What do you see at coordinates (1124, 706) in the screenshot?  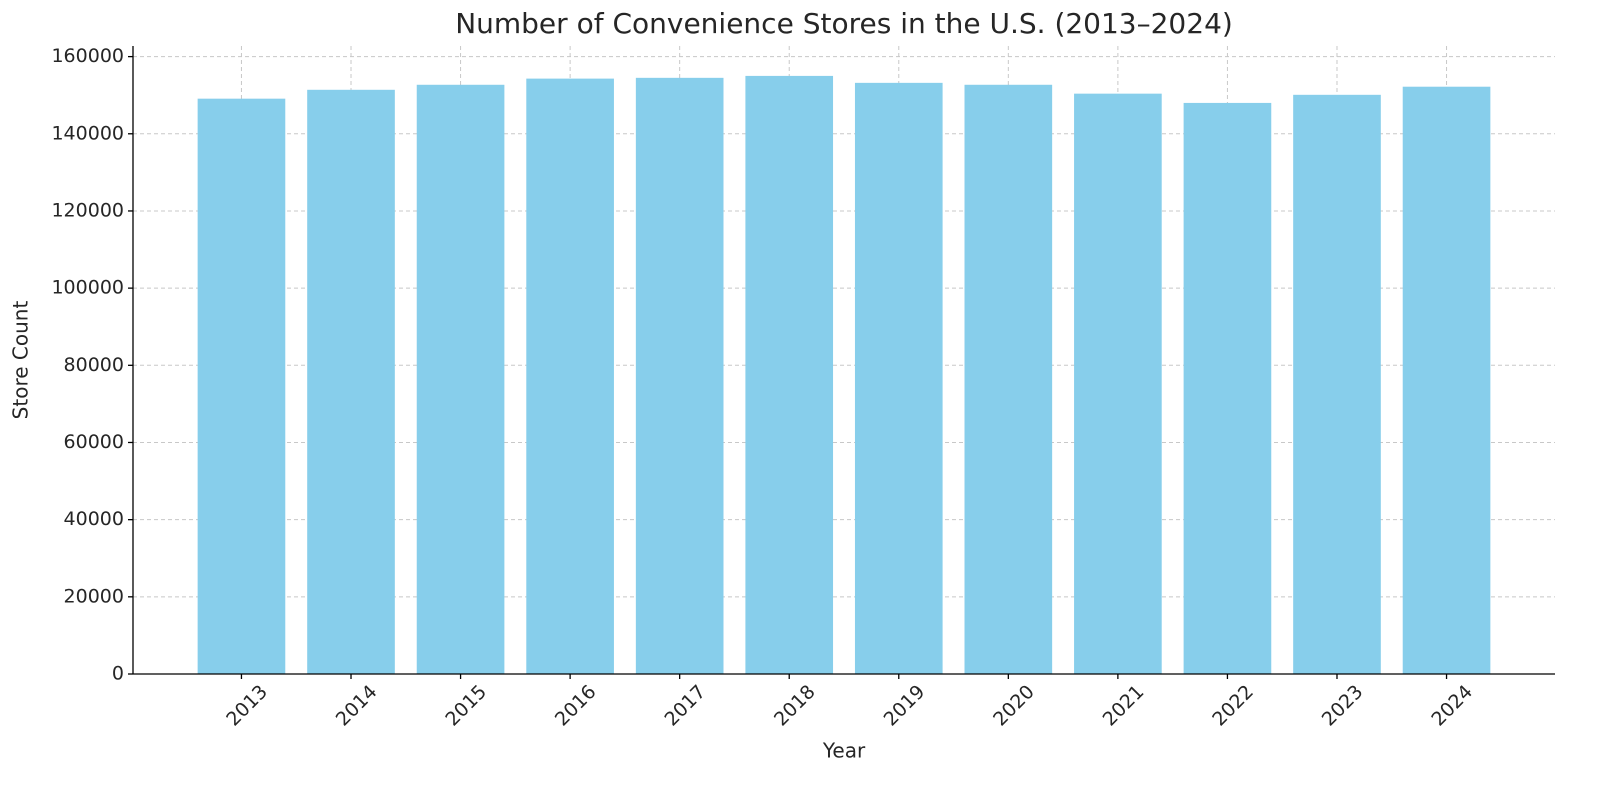 I see `x-tick-label: 2021` at bounding box center [1124, 706].